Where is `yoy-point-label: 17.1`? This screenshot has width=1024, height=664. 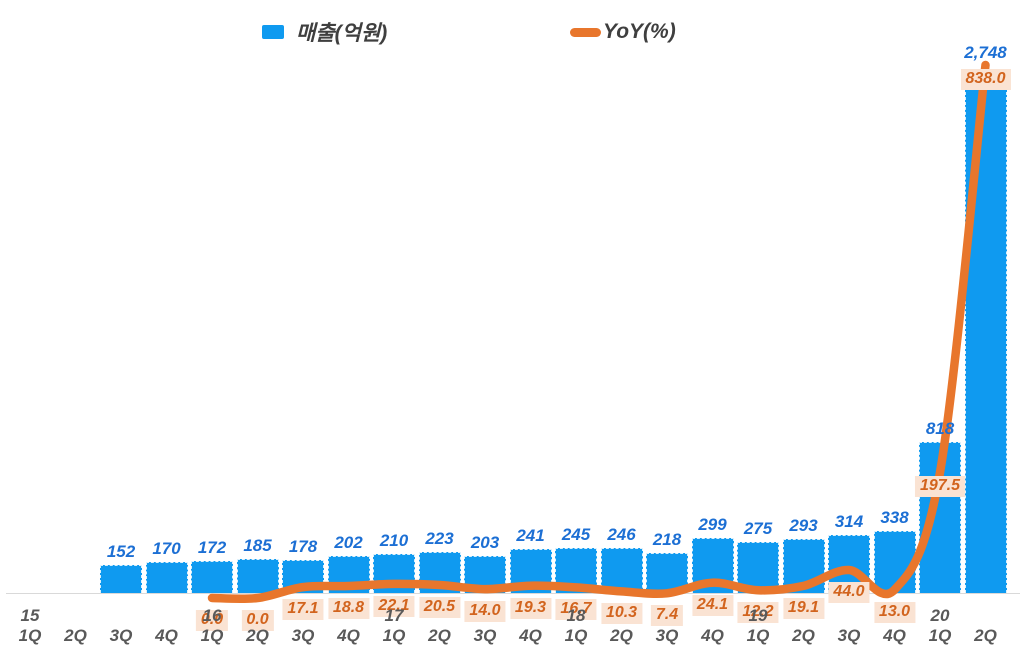
yoy-point-label: 17.1 is located at coordinates (303, 610).